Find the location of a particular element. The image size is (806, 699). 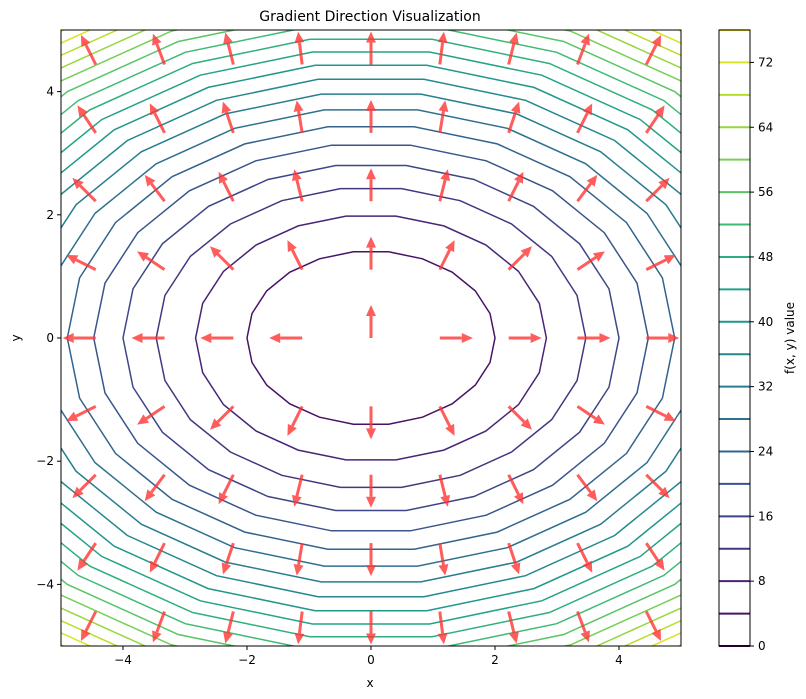

colorbar: 0 8 16 24 32 40 48 56 64 72 is located at coordinates (745, 341).